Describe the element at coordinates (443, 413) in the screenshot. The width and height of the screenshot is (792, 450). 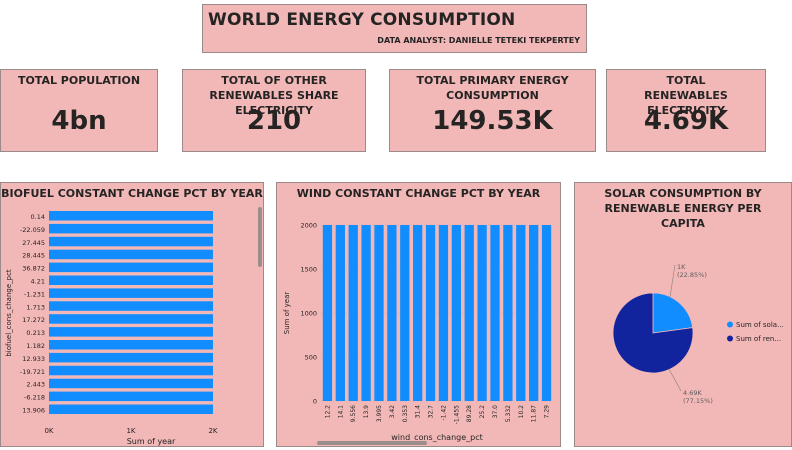
I see `wind-category-label: -1.42` at that location.